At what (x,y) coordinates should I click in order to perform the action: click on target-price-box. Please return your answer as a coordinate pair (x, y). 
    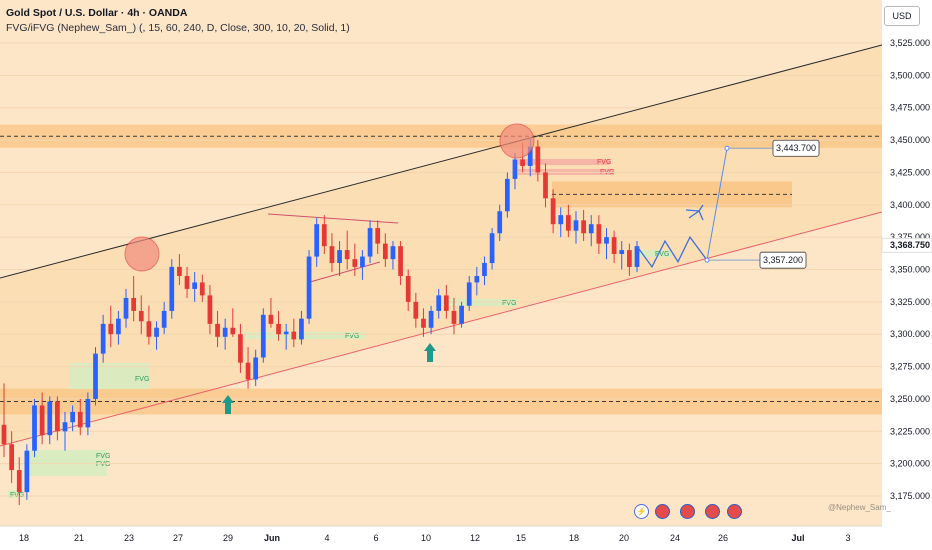
    Looking at the image, I should click on (796, 148).